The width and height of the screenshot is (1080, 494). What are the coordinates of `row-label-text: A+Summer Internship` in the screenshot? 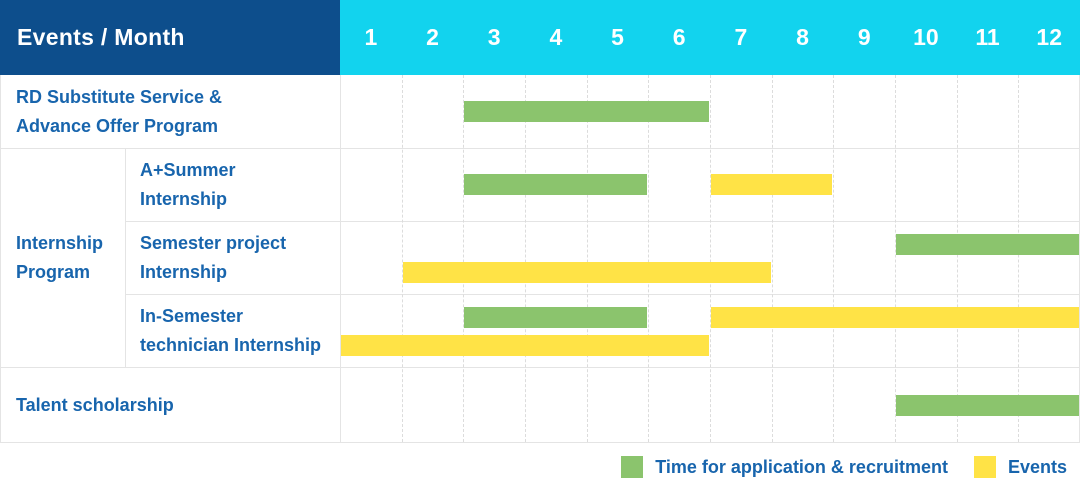 It's located at (188, 184).